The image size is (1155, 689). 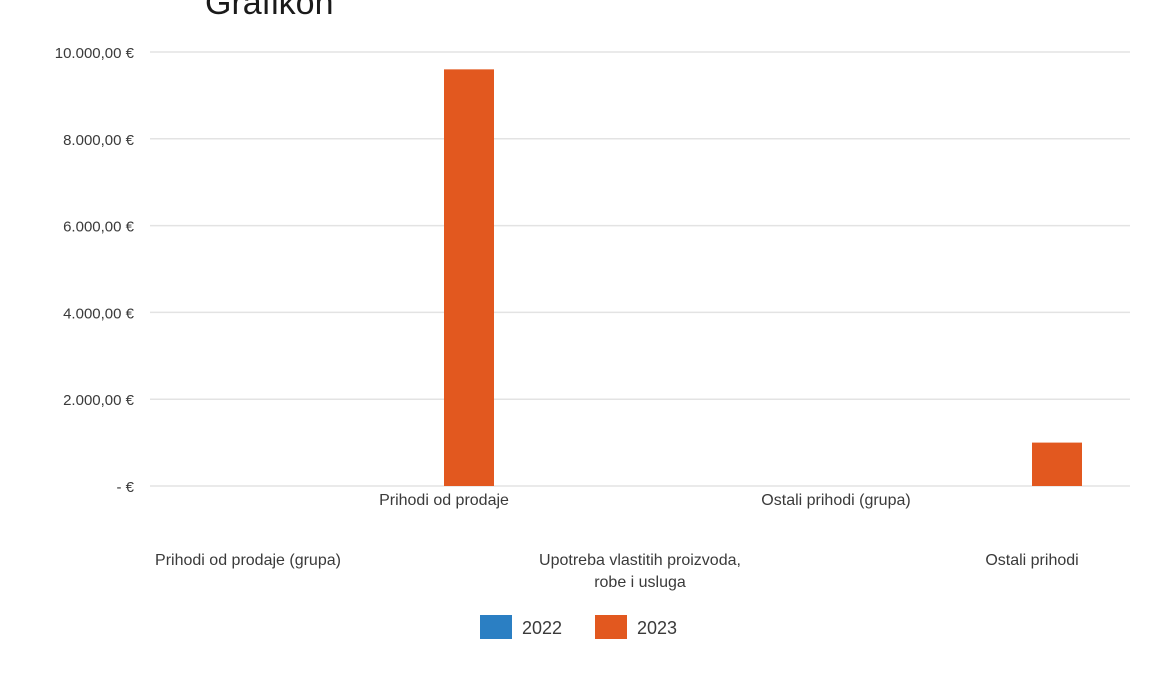 I want to click on y-tick-label: 8.000,00 €, so click(x=99, y=140).